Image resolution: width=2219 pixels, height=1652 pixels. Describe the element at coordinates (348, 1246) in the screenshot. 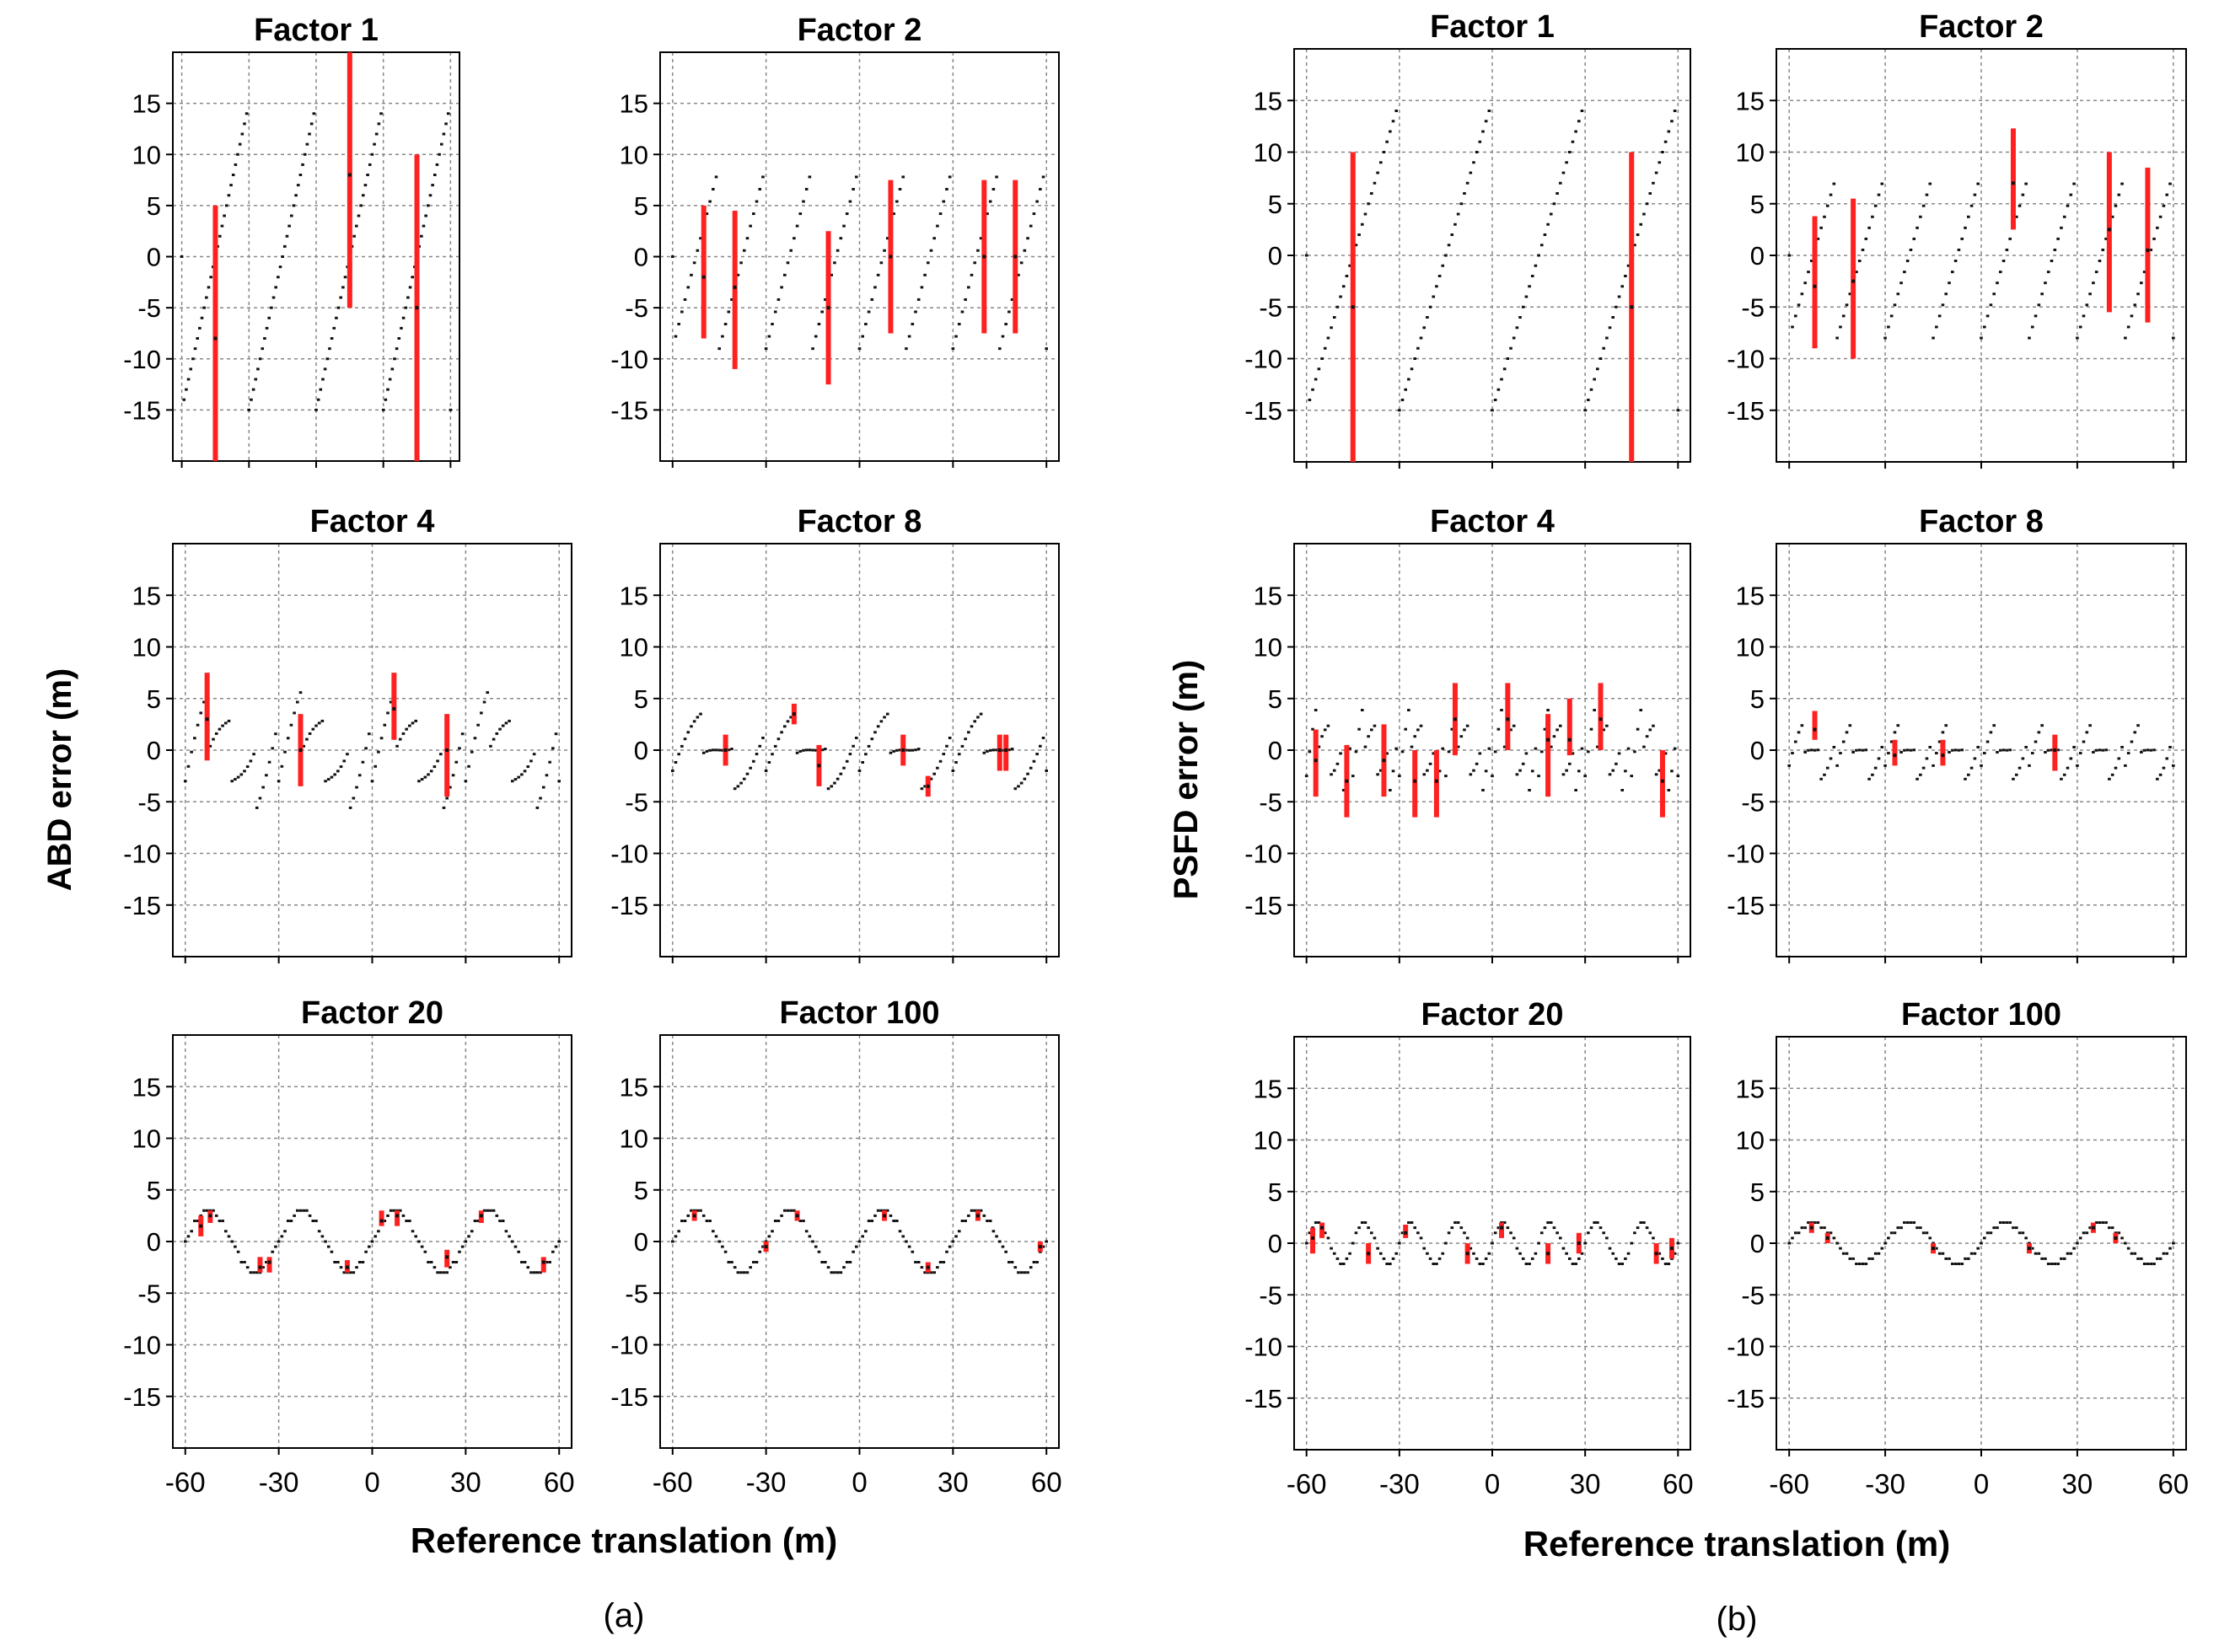

I see `chart-a-f20: Factor 20 15 10 5 0 -5 -10 -15 -60 -30 0 30 60` at that location.